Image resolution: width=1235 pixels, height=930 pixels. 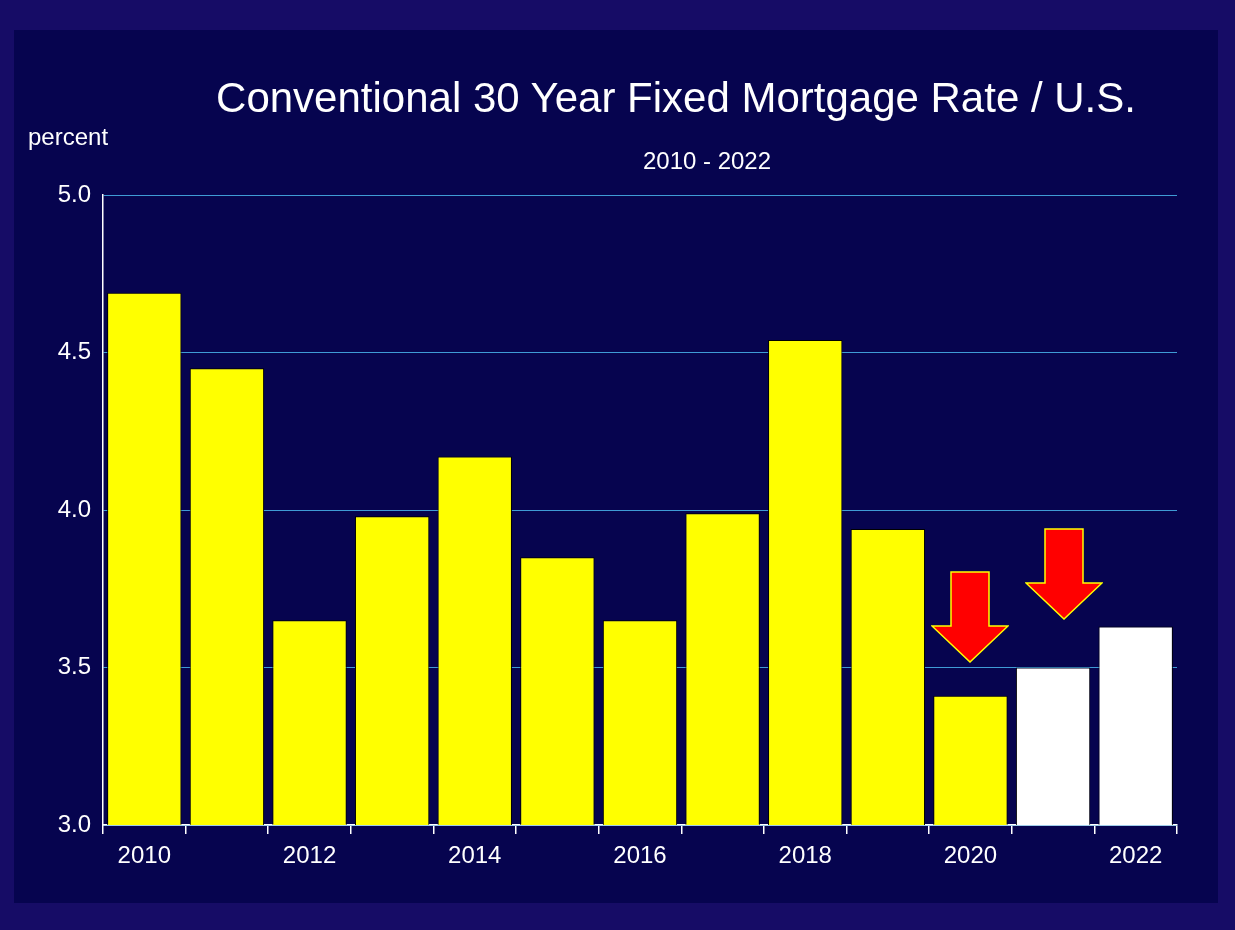 I want to click on x-tick-label: 2020, so click(x=970, y=855).